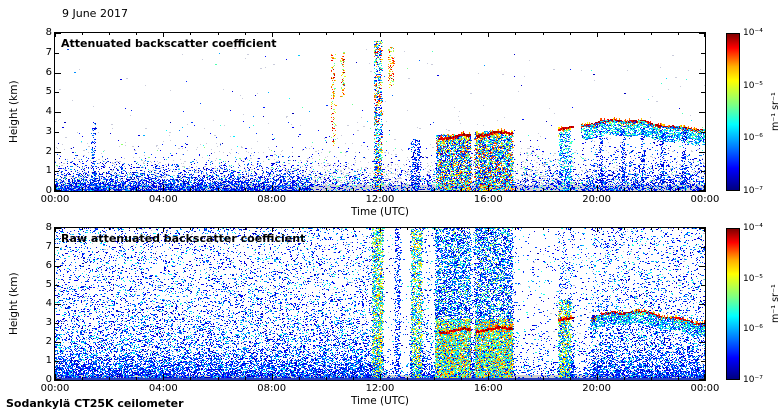 The image size is (780, 420). What do you see at coordinates (169, 43) in the screenshot?
I see `panel-title-top: Attenuated backscatter coefficient` at bounding box center [169, 43].